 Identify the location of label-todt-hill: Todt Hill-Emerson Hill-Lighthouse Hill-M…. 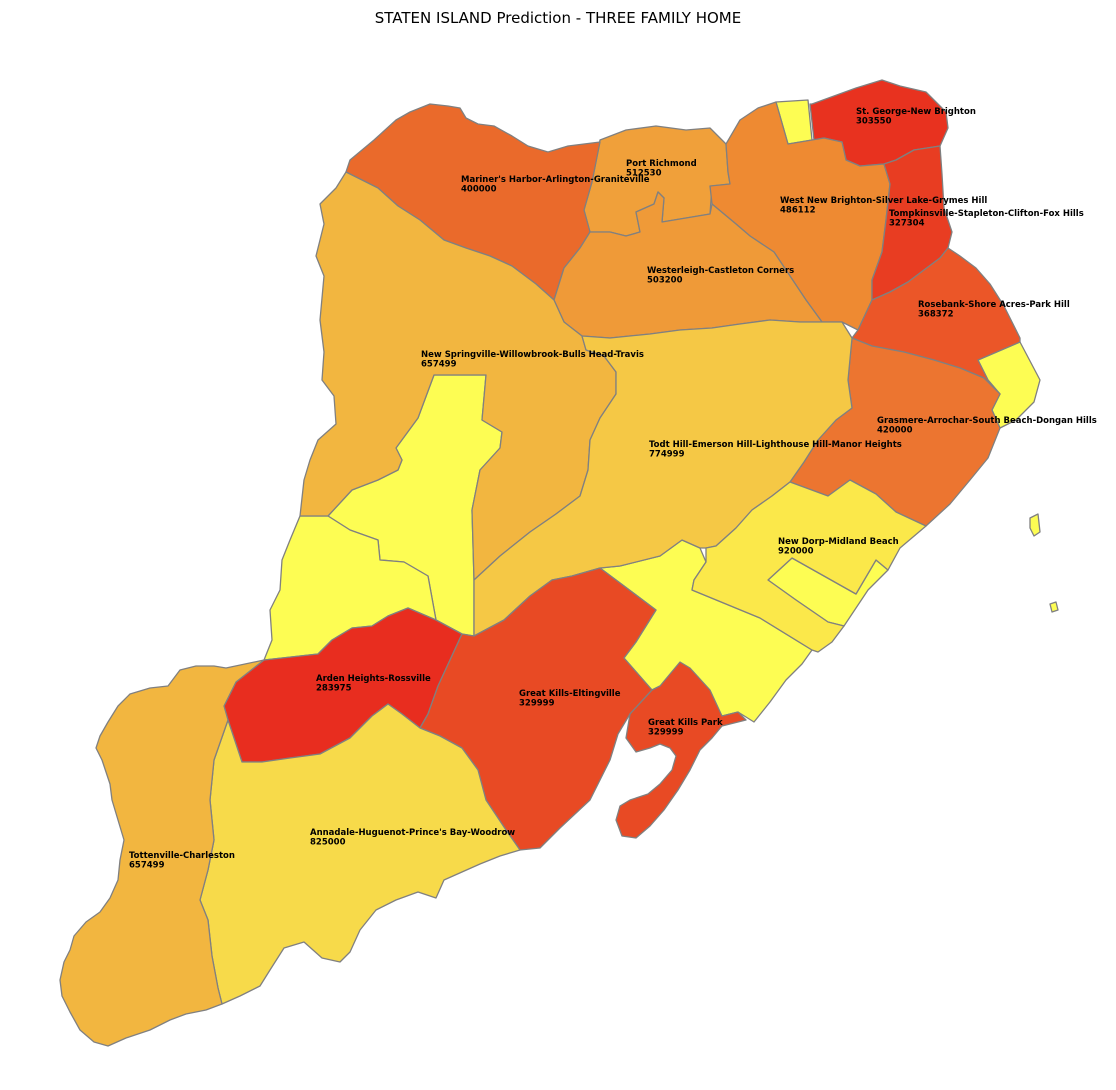
(775, 450).